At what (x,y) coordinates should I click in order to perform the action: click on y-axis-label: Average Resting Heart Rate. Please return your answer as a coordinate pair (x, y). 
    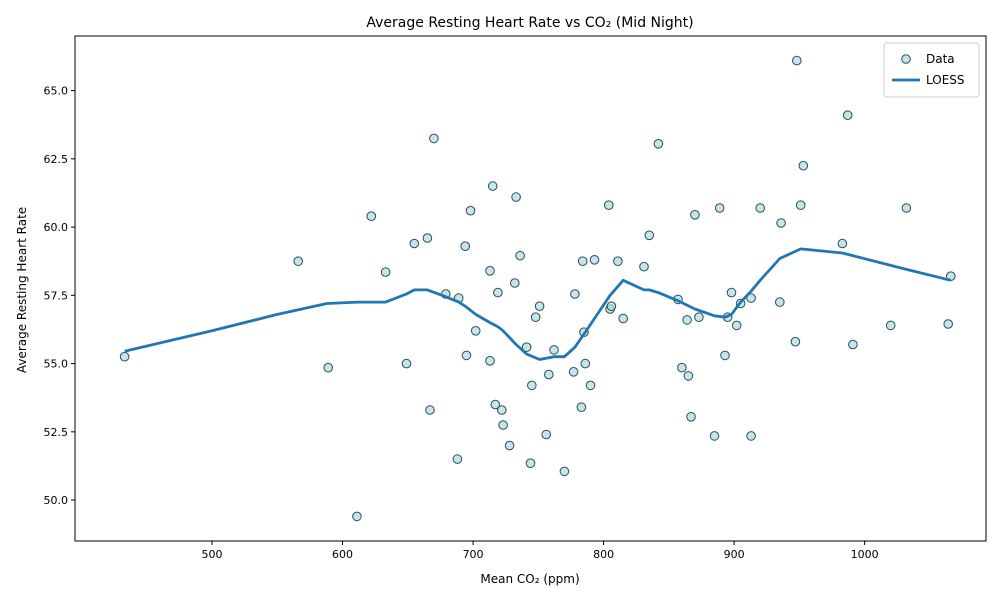
    Looking at the image, I should click on (22, 290).